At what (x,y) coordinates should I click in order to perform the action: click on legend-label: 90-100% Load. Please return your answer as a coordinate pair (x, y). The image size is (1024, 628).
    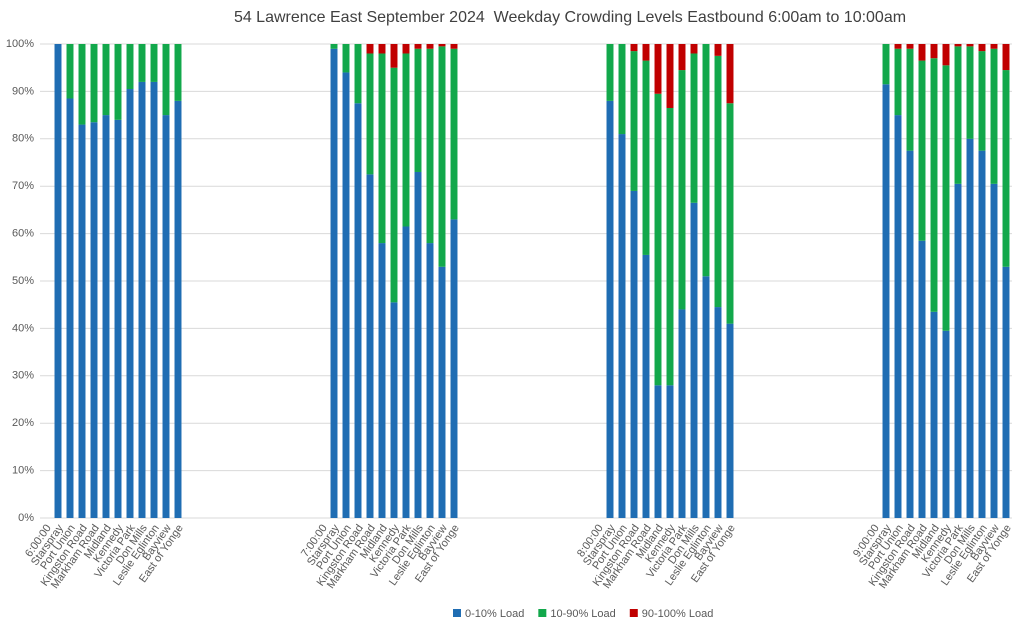
    Looking at the image, I should click on (678, 614).